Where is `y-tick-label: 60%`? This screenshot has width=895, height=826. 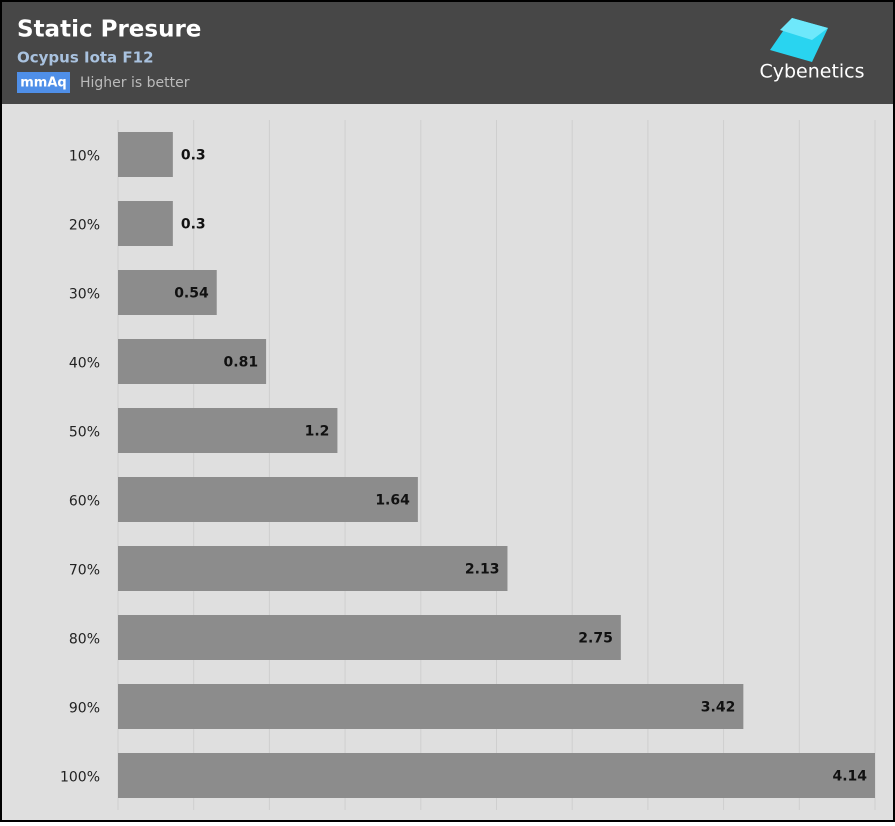 y-tick-label: 60% is located at coordinates (84, 502).